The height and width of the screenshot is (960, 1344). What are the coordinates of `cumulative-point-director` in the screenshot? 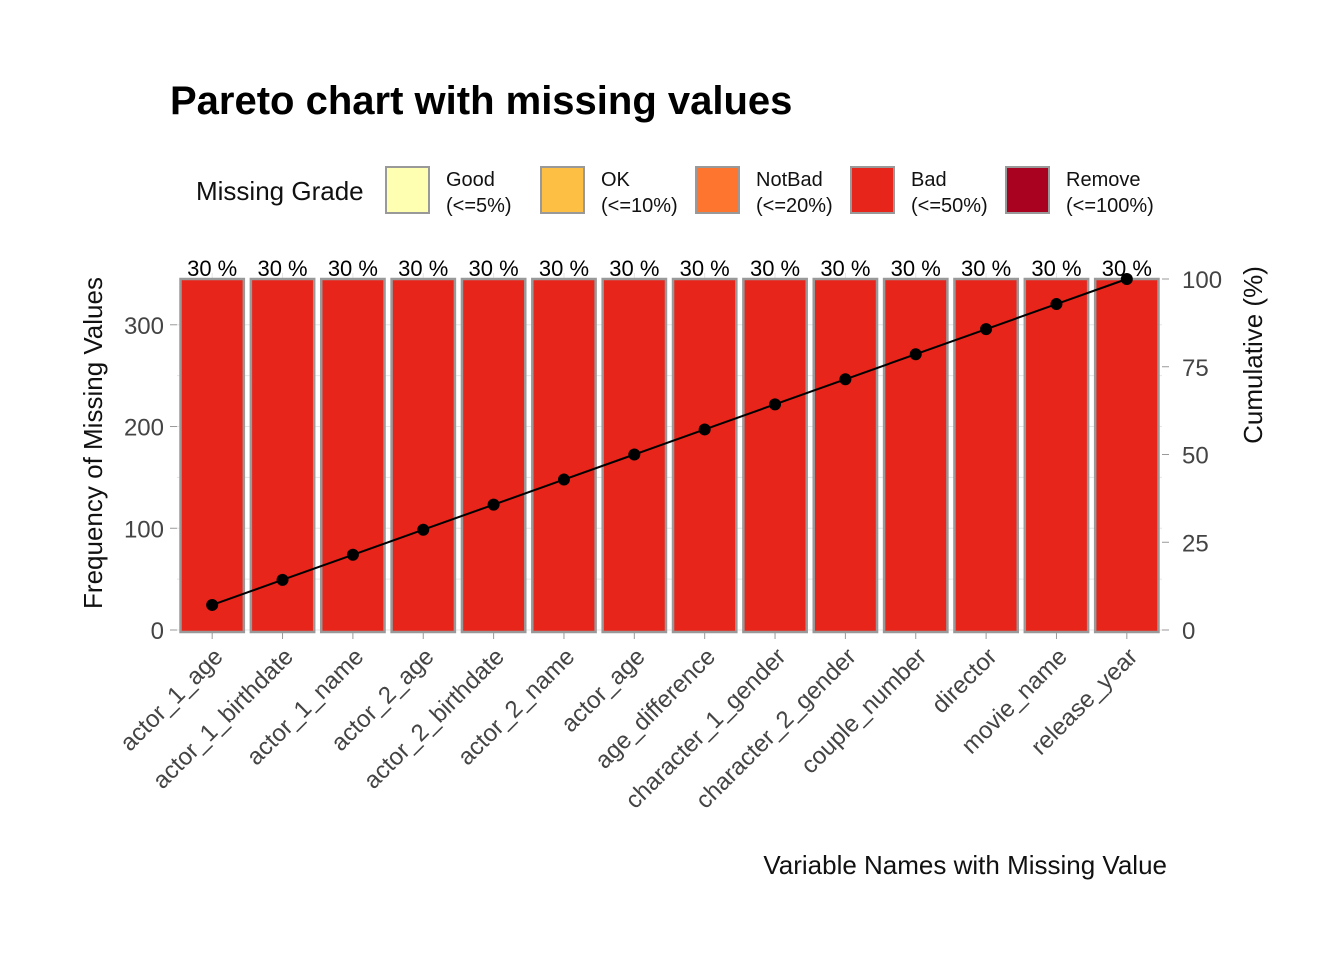 It's located at (986, 329).